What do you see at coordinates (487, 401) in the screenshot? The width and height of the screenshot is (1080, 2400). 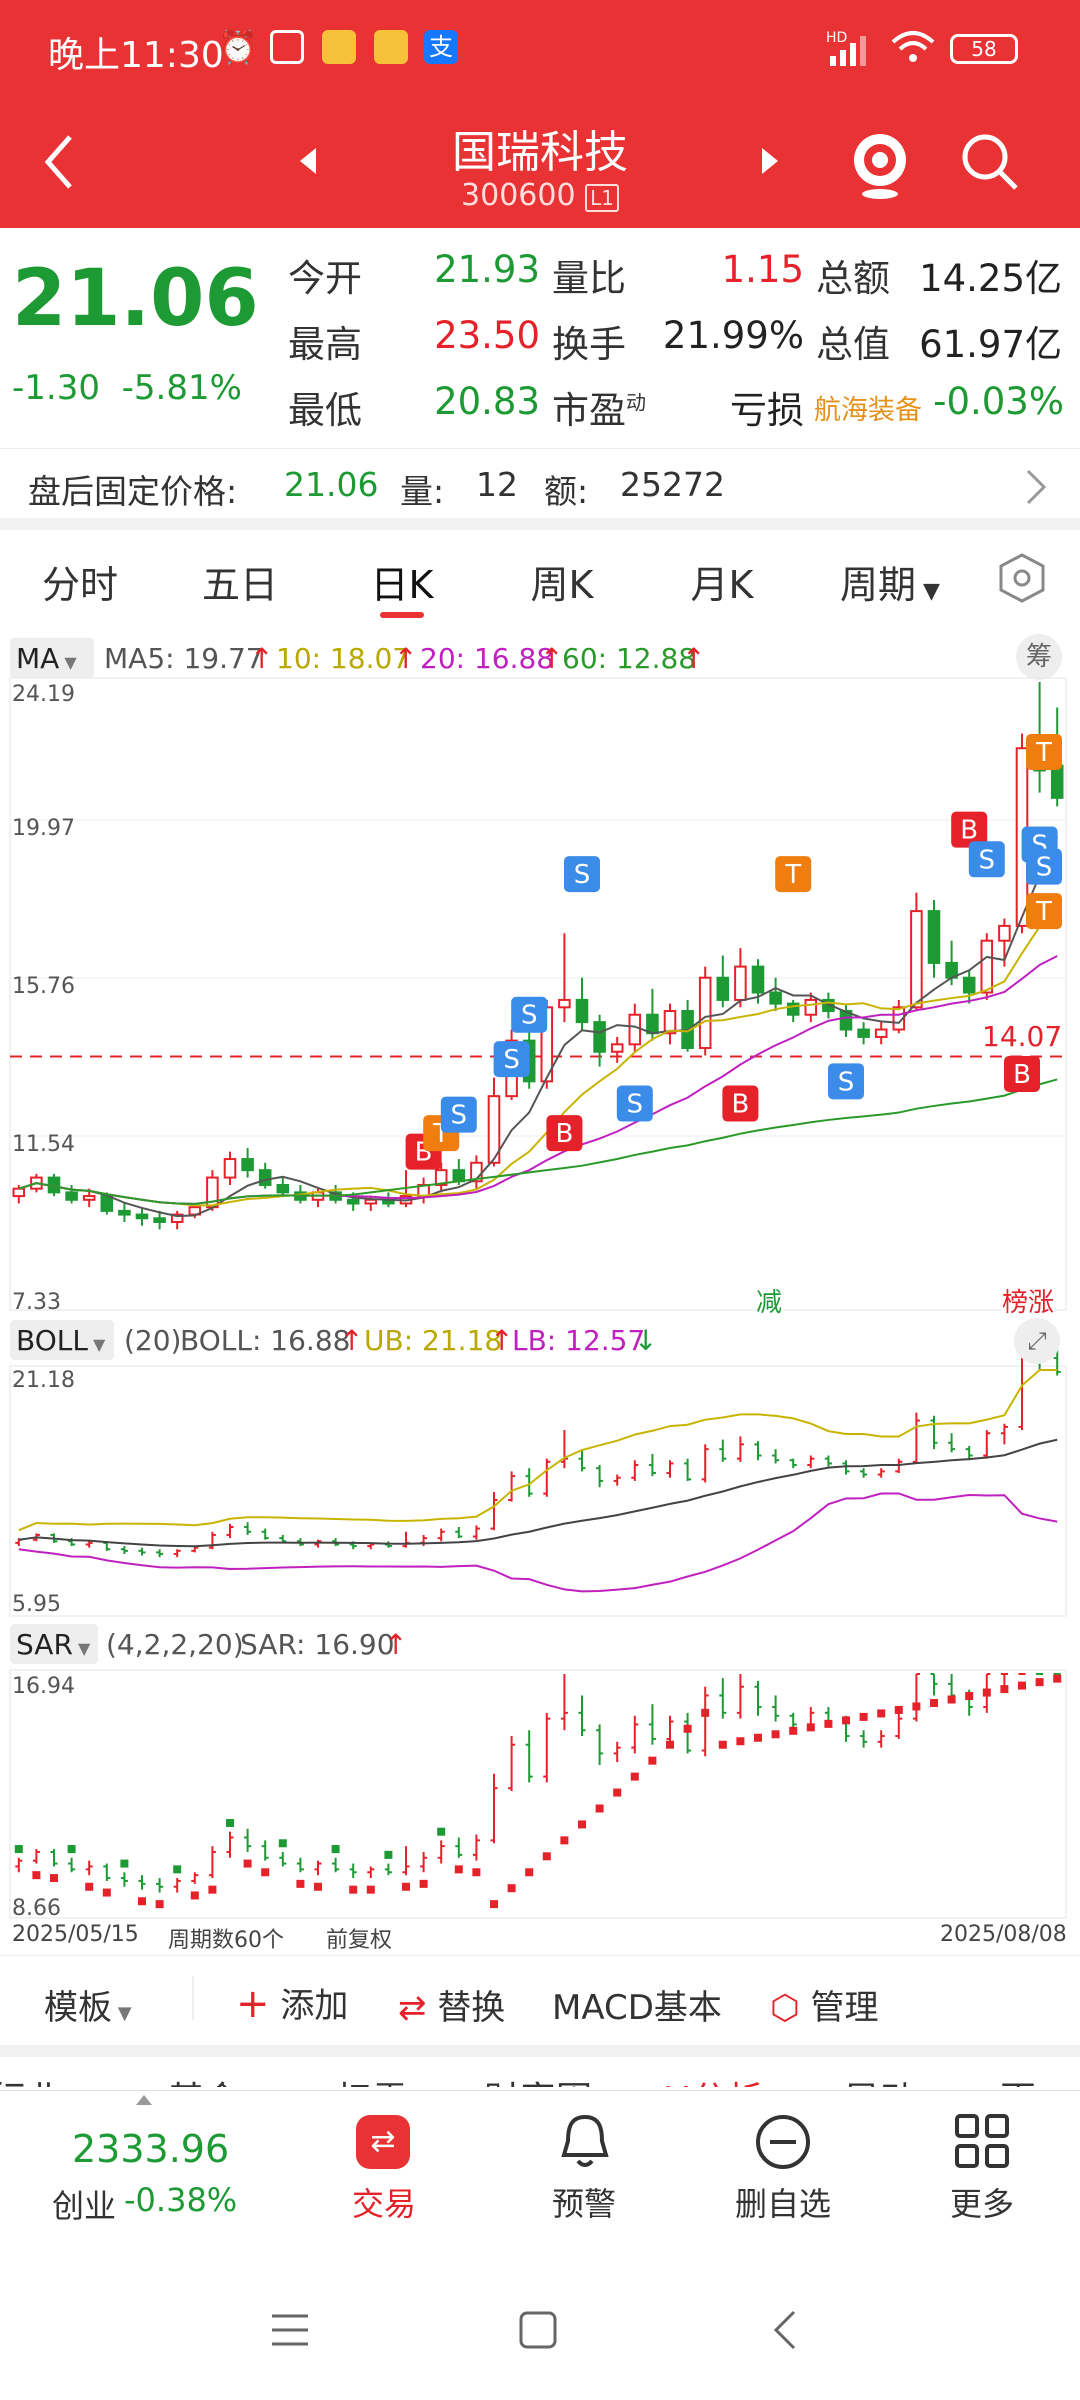 I see `low-value: 20.83` at bounding box center [487, 401].